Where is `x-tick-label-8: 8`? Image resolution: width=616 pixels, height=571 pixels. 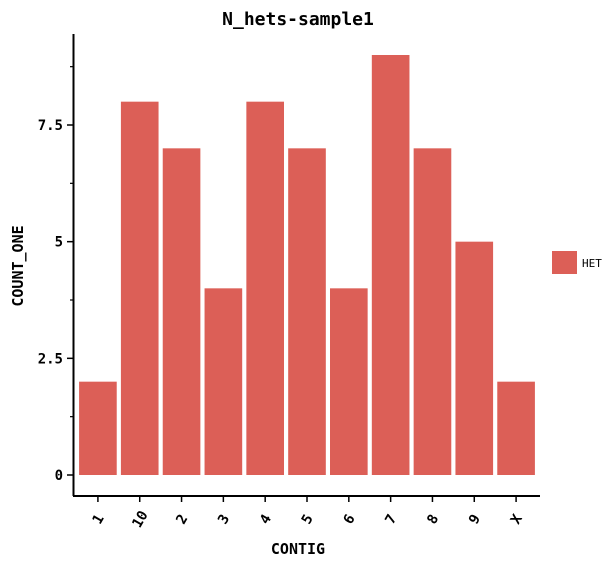
x-tick-label-8: 8 is located at coordinates (433, 519).